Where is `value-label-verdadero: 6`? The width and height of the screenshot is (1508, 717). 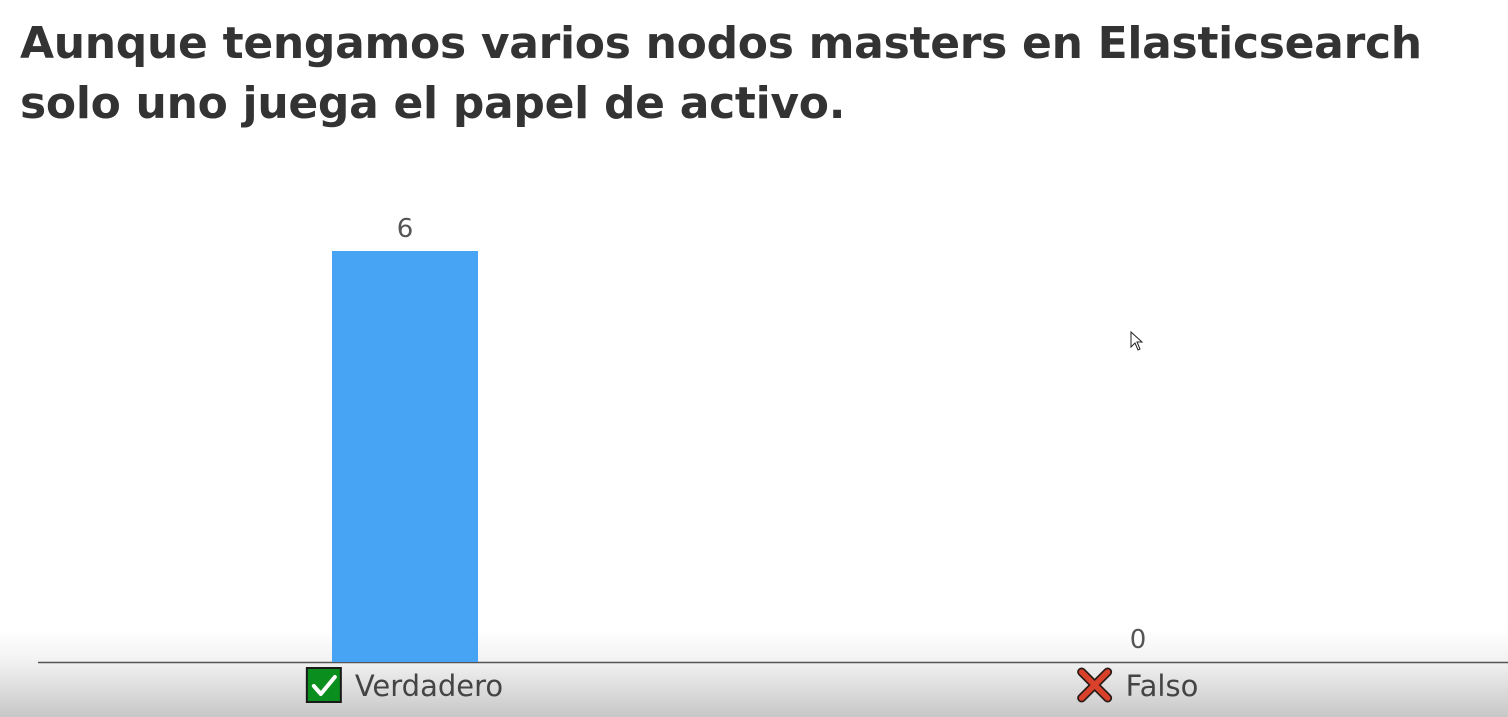 value-label-verdadero: 6 is located at coordinates (405, 229).